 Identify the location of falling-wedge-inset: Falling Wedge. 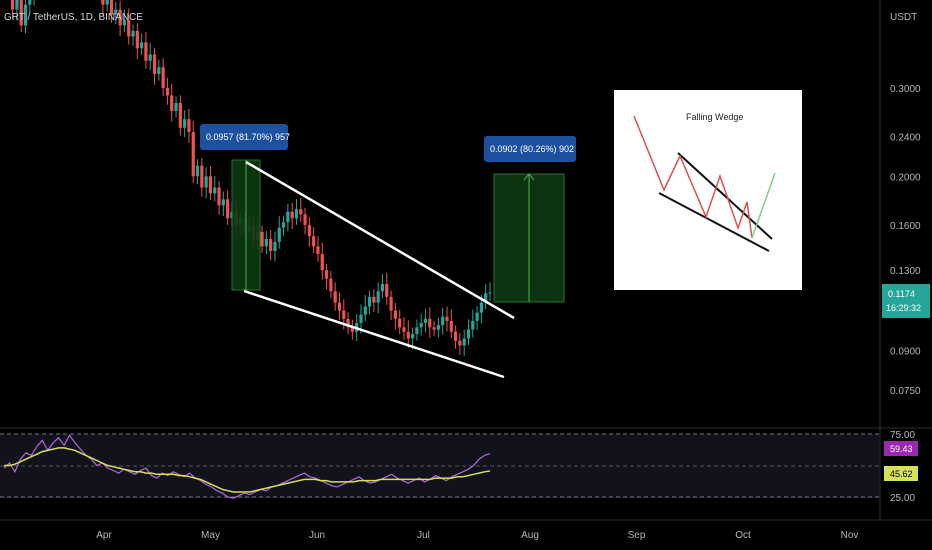
(708, 190).